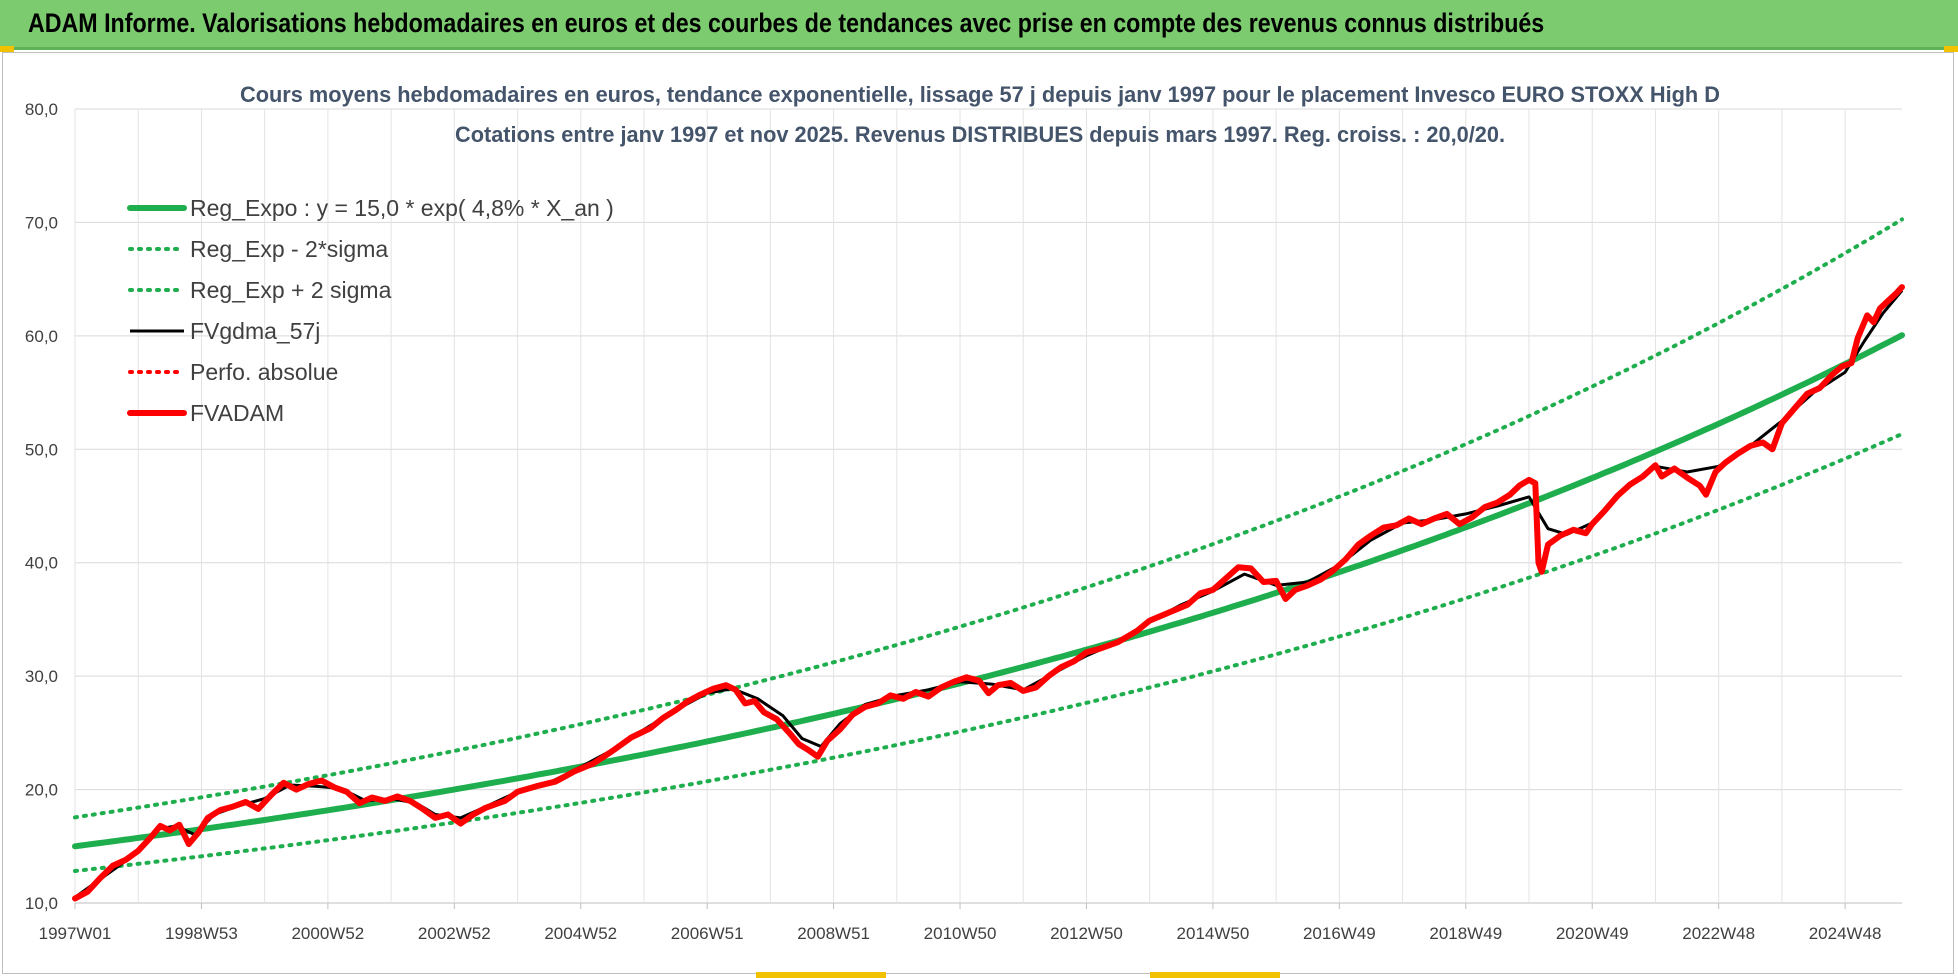  What do you see at coordinates (707, 933) in the screenshot?
I see `x-tick-label: 2006W51` at bounding box center [707, 933].